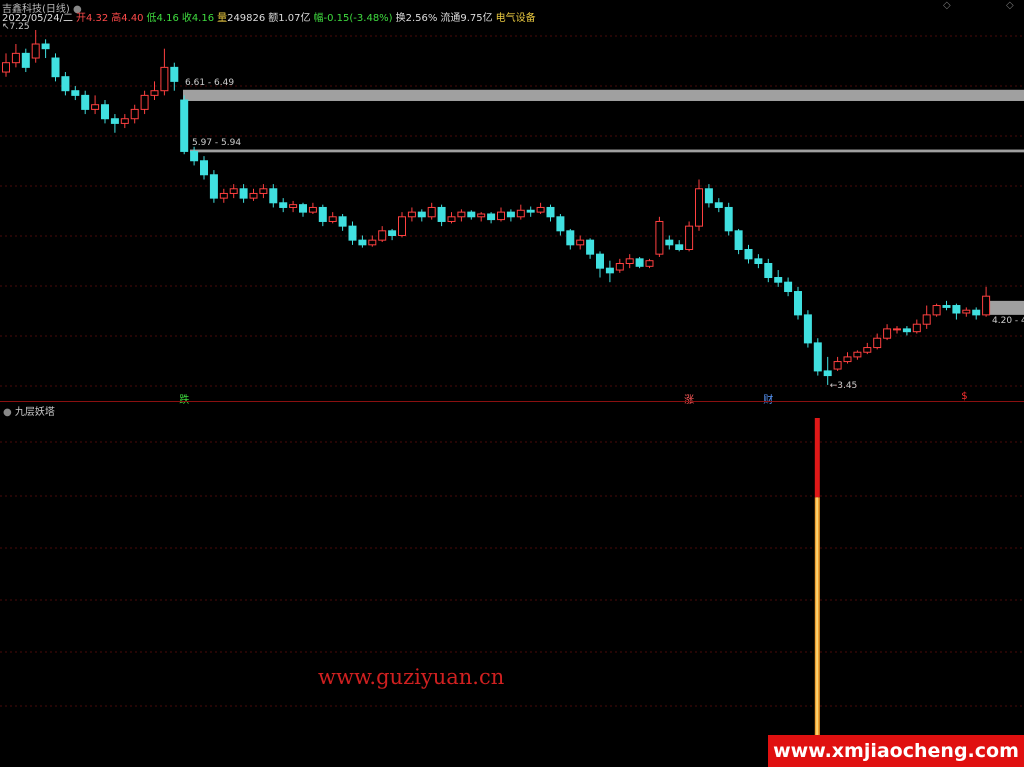 The height and width of the screenshot is (767, 1024). Describe the element at coordinates (358, 18) in the screenshot. I see `change-value: -0.15(-3.48%)` at that location.